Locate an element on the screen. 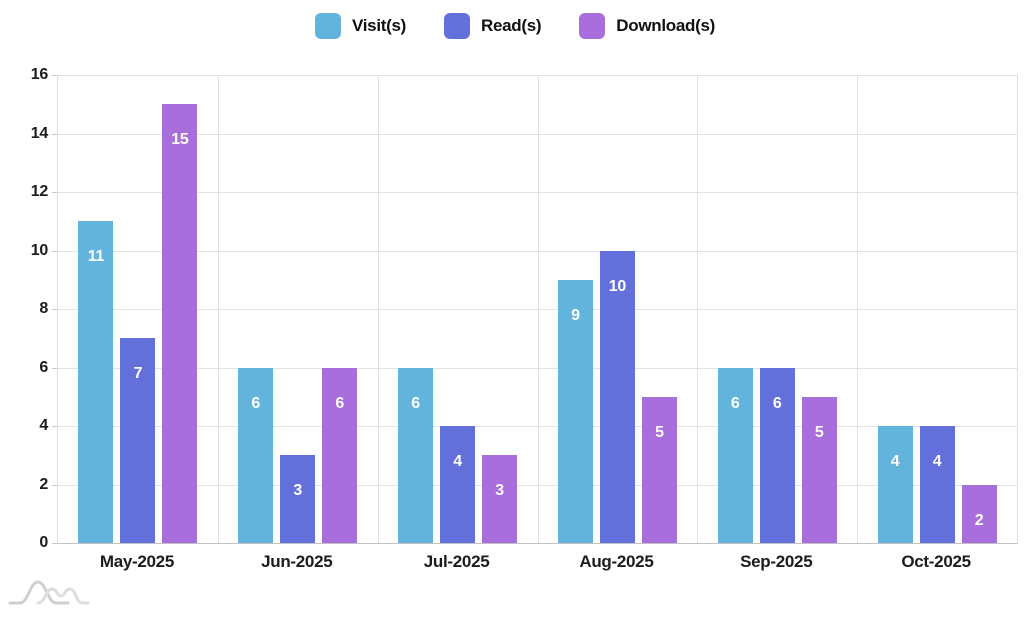 Image resolution: width=1030 pixels, height=623 pixels. legend-item-reads: Read(s) is located at coordinates (493, 26).